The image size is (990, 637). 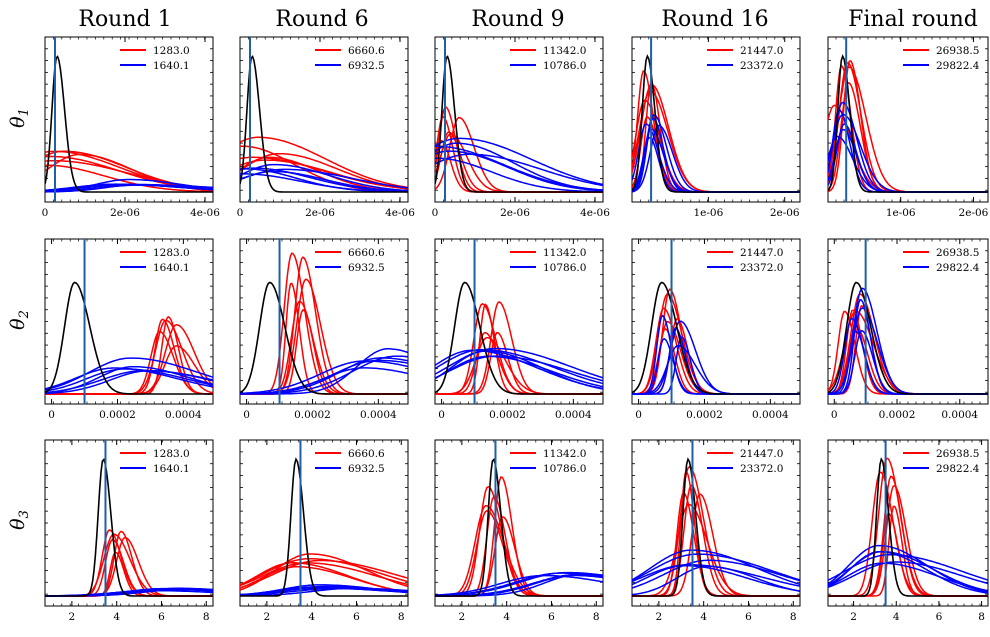 I want to click on x-tick-label: 4e-06, so click(x=595, y=213).